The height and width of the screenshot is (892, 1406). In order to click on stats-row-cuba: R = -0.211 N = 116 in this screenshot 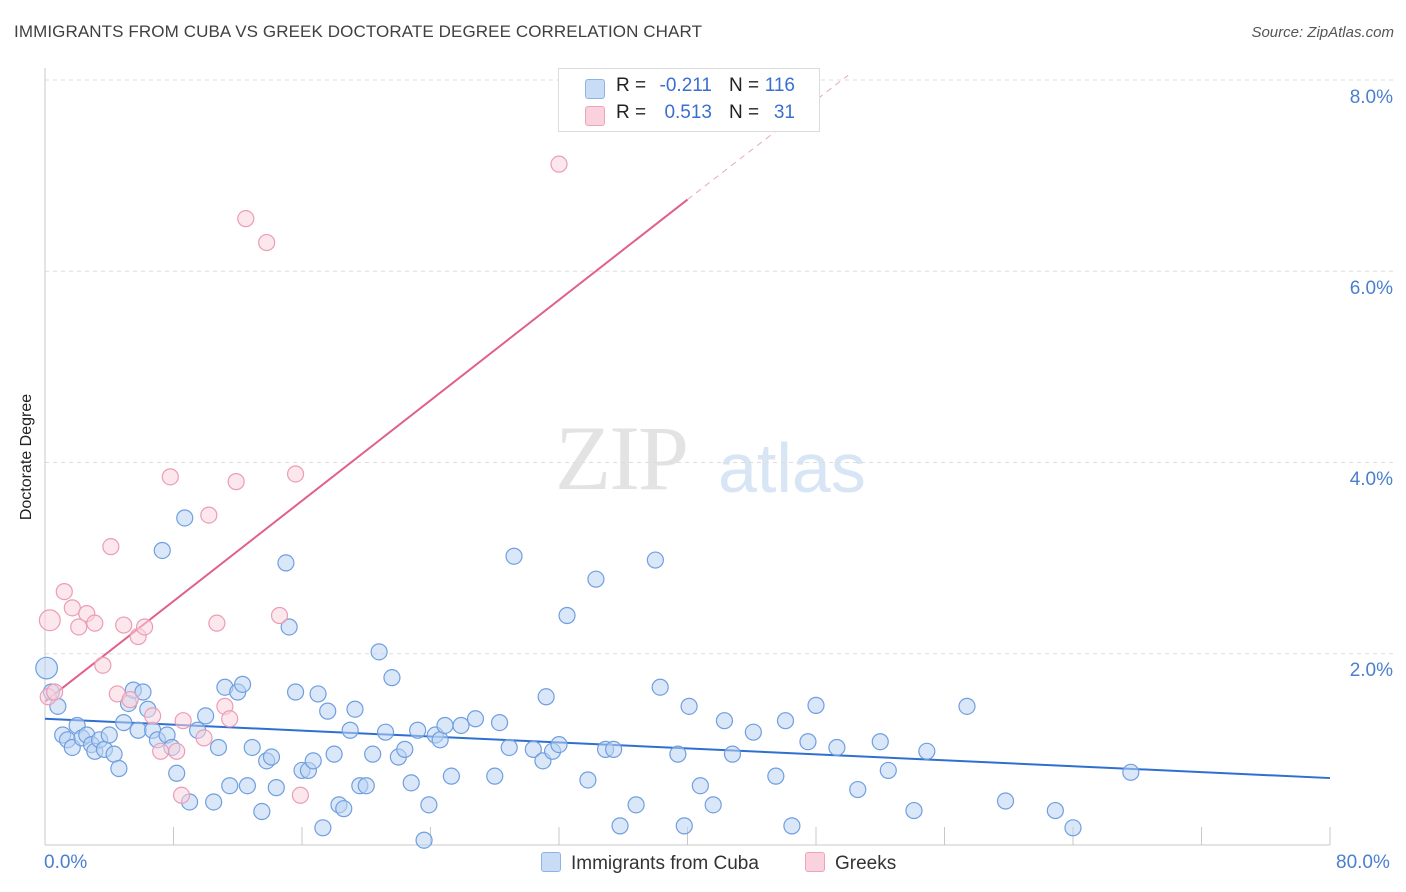, I will do `click(689, 88)`.